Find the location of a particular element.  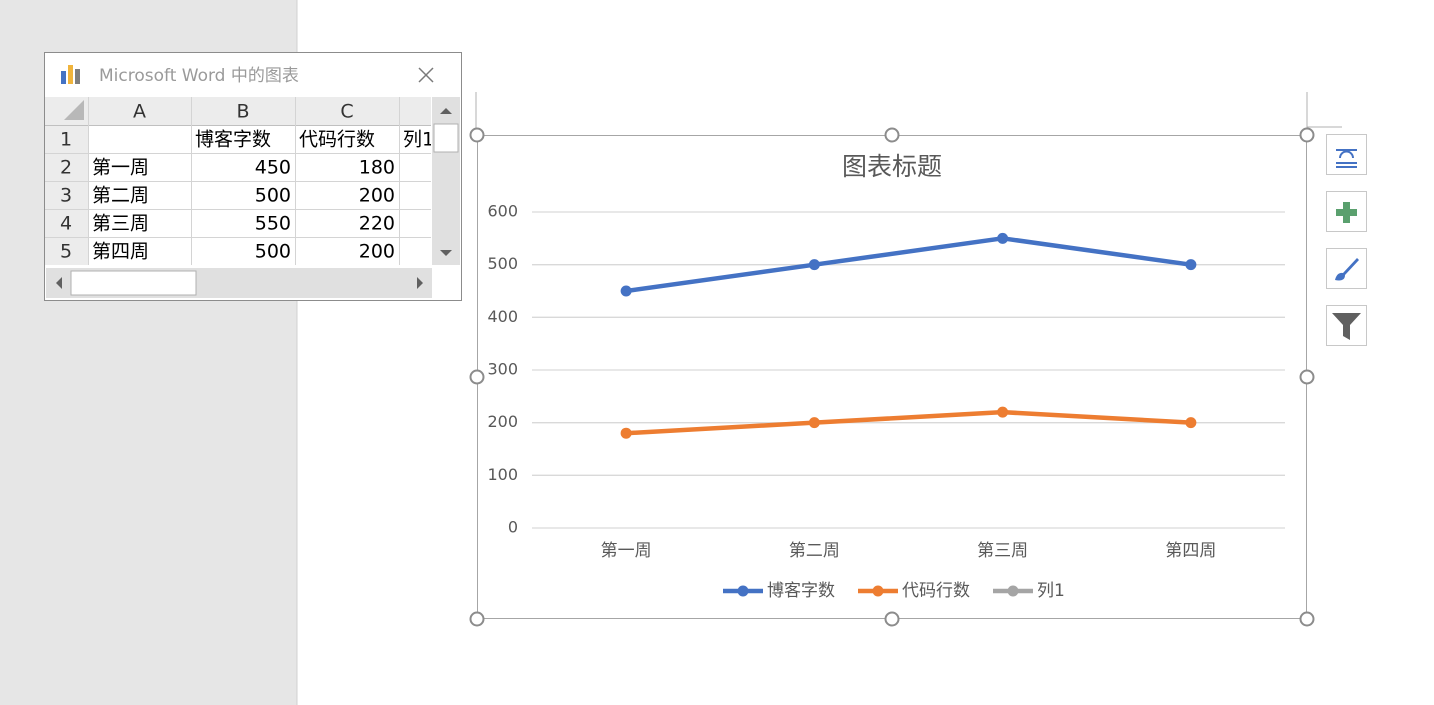

y-tick-label: 400 is located at coordinates (502, 316).